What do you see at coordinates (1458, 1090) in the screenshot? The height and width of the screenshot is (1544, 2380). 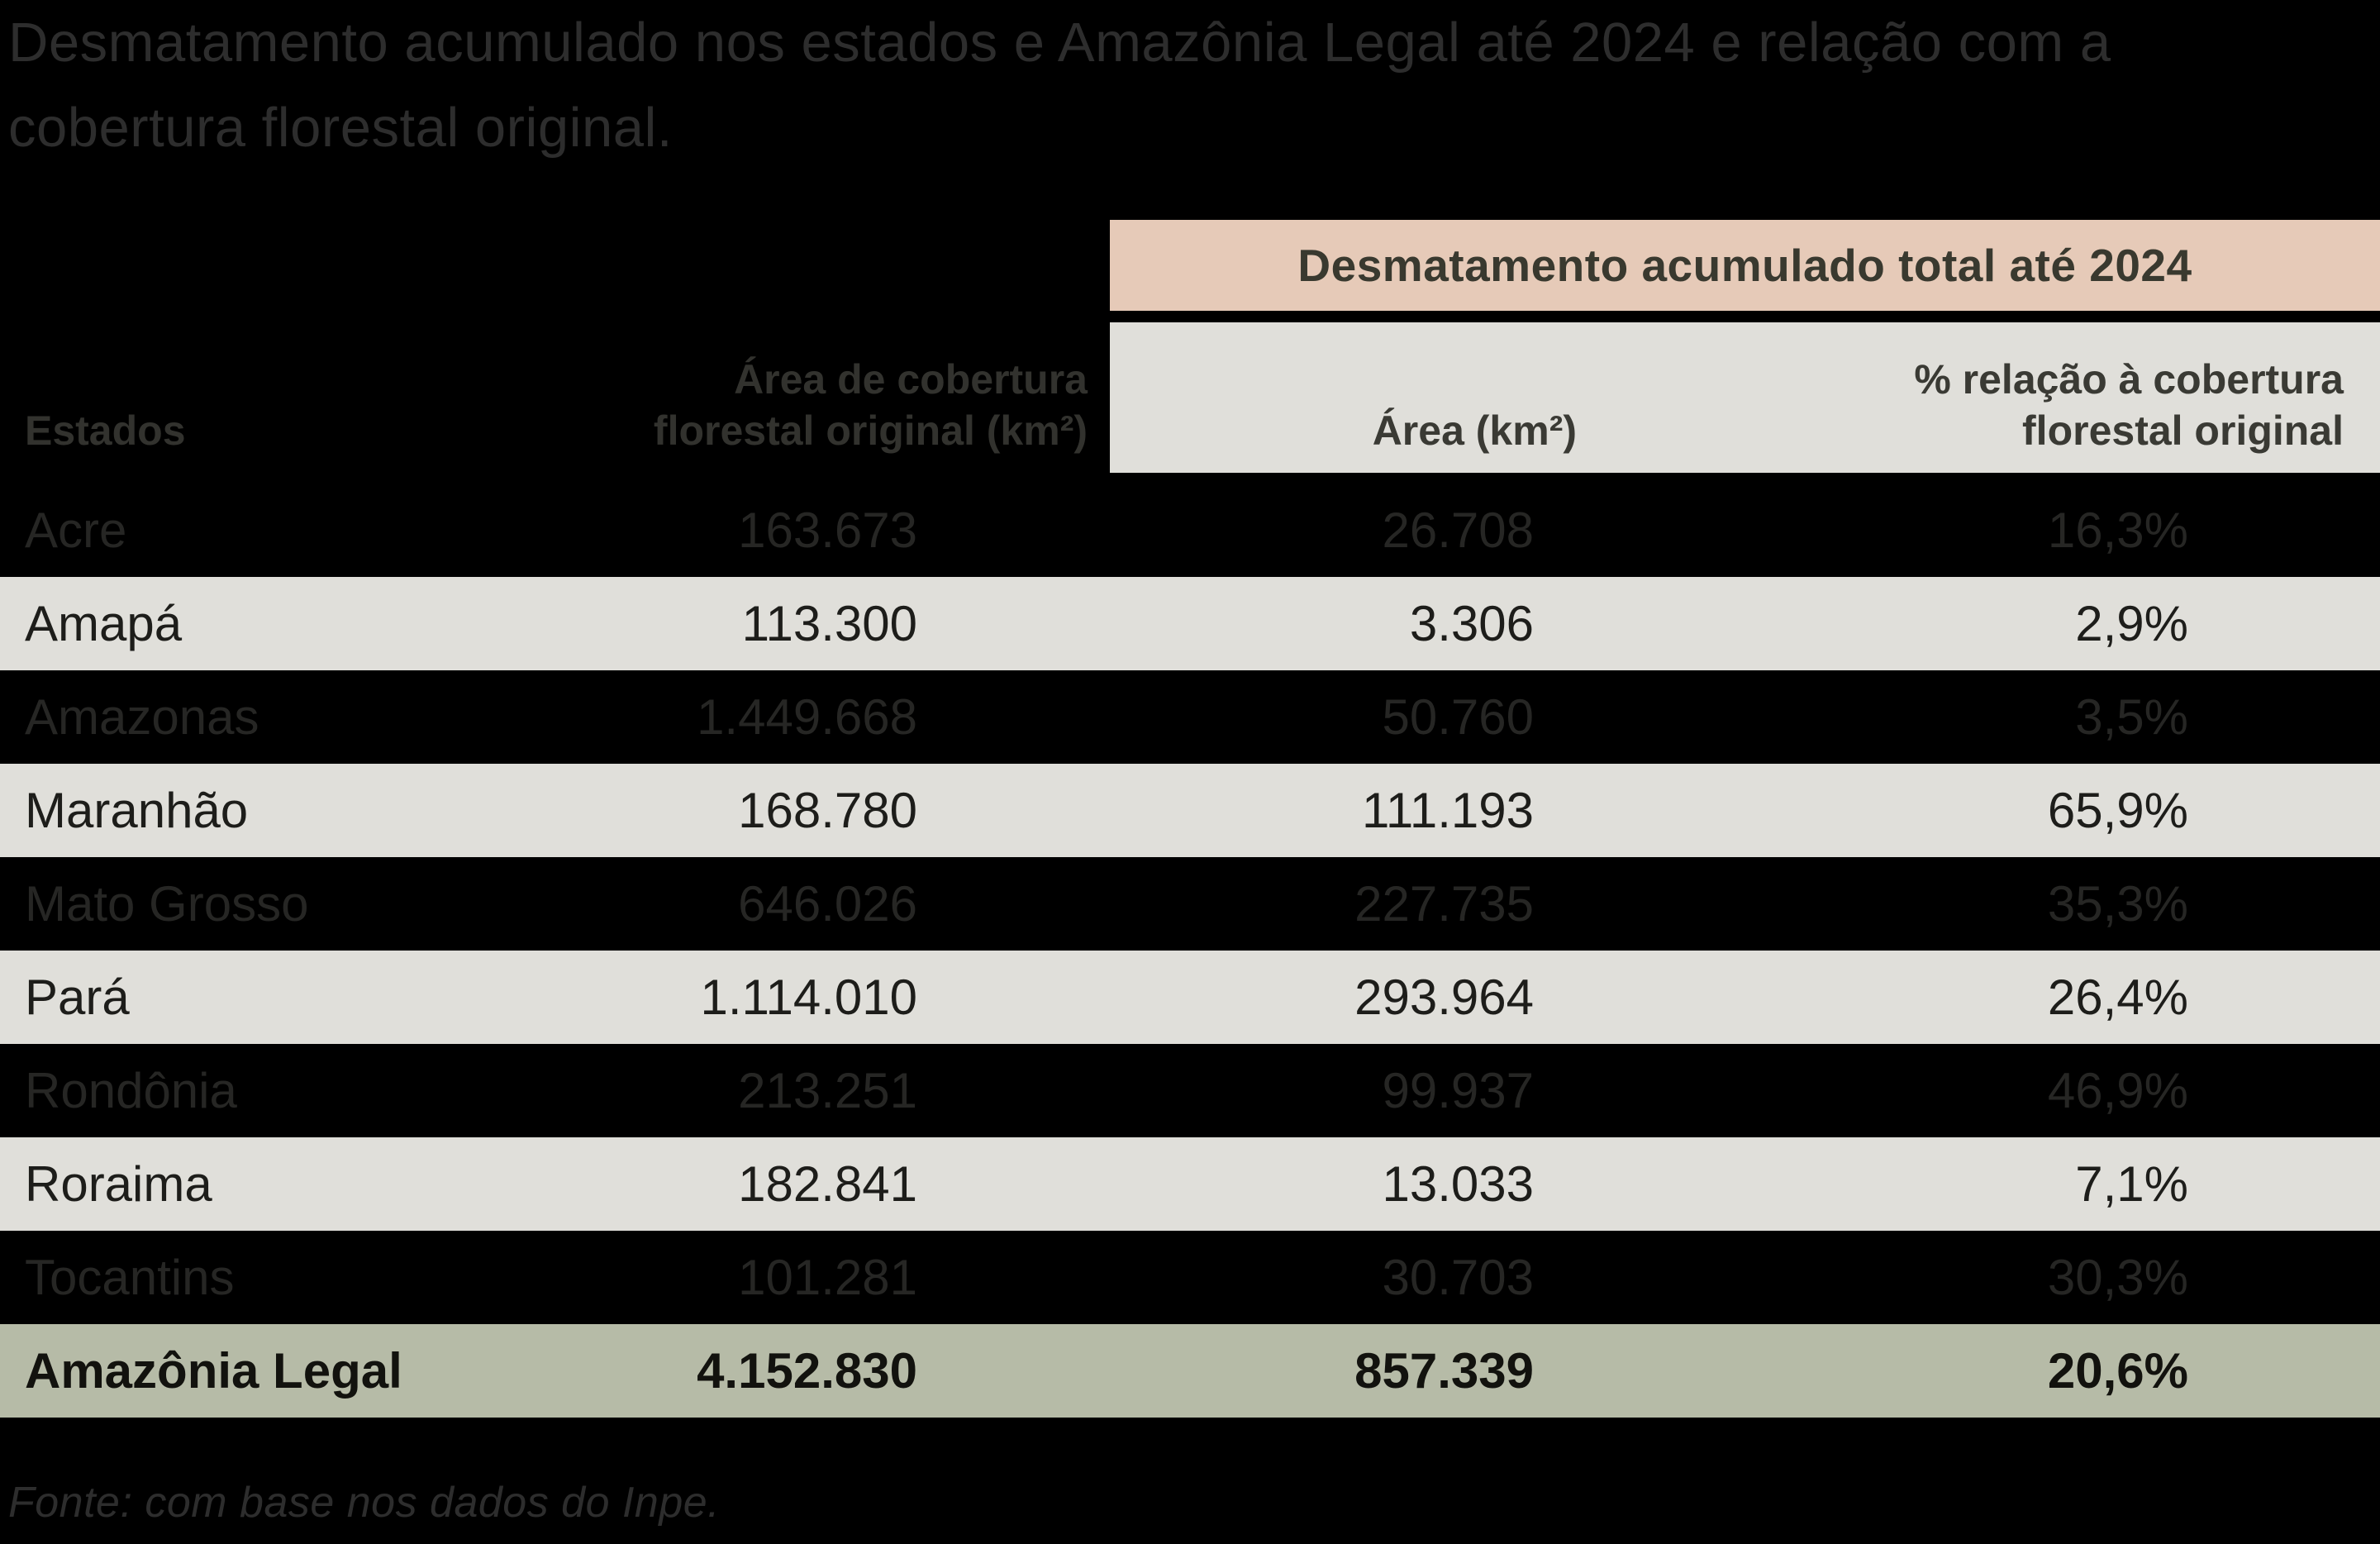 I see `deforested-area-cell: 99.937` at bounding box center [1458, 1090].